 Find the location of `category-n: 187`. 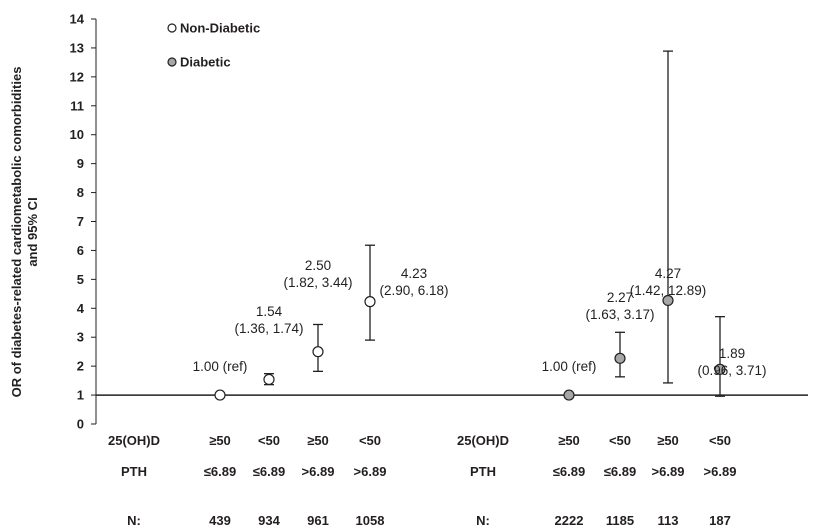

category-n: 187 is located at coordinates (720, 520).